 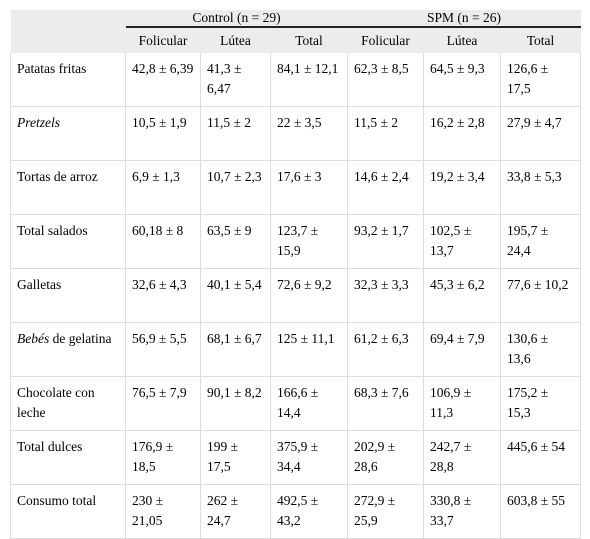 What do you see at coordinates (236, 19) in the screenshot?
I see `group-header: Control (n = 29)` at bounding box center [236, 19].